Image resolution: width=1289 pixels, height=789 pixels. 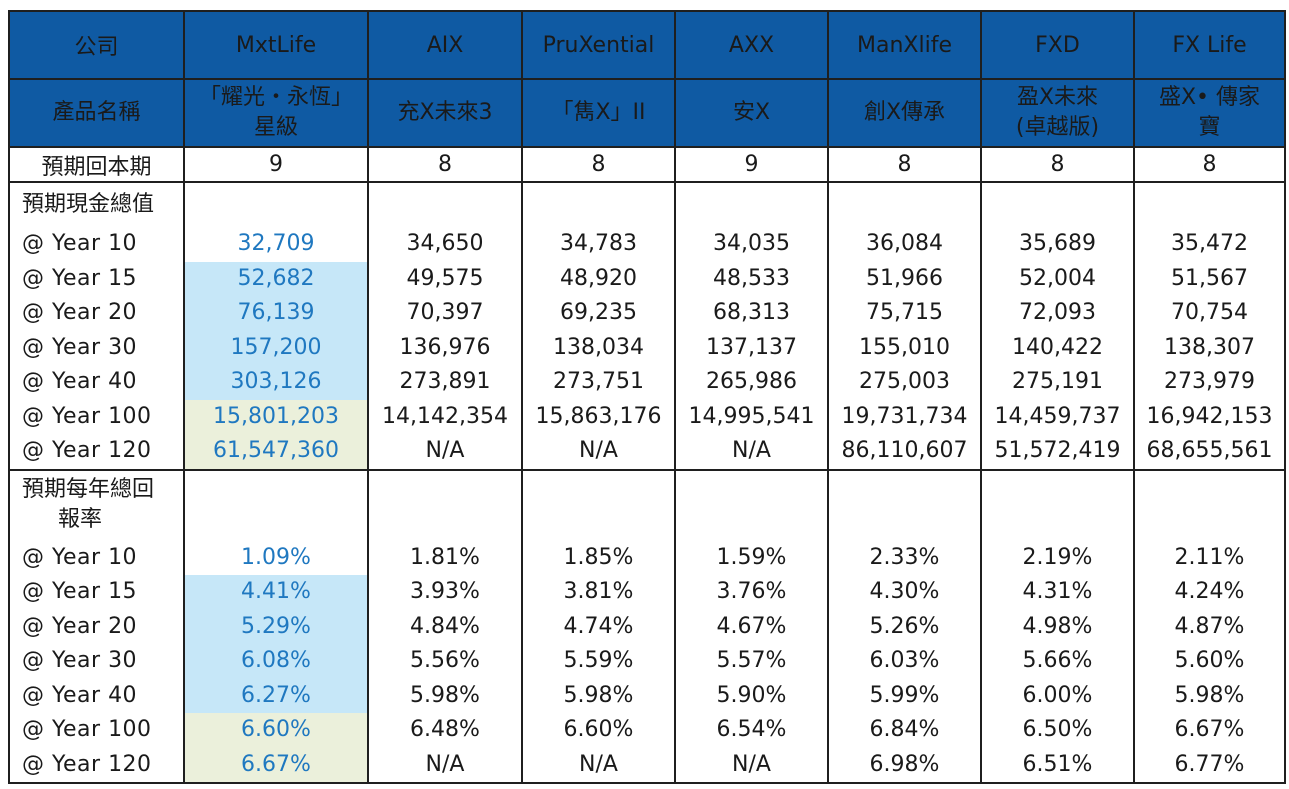 What do you see at coordinates (598, 660) in the screenshot?
I see `value-cell: 5.59%` at bounding box center [598, 660].